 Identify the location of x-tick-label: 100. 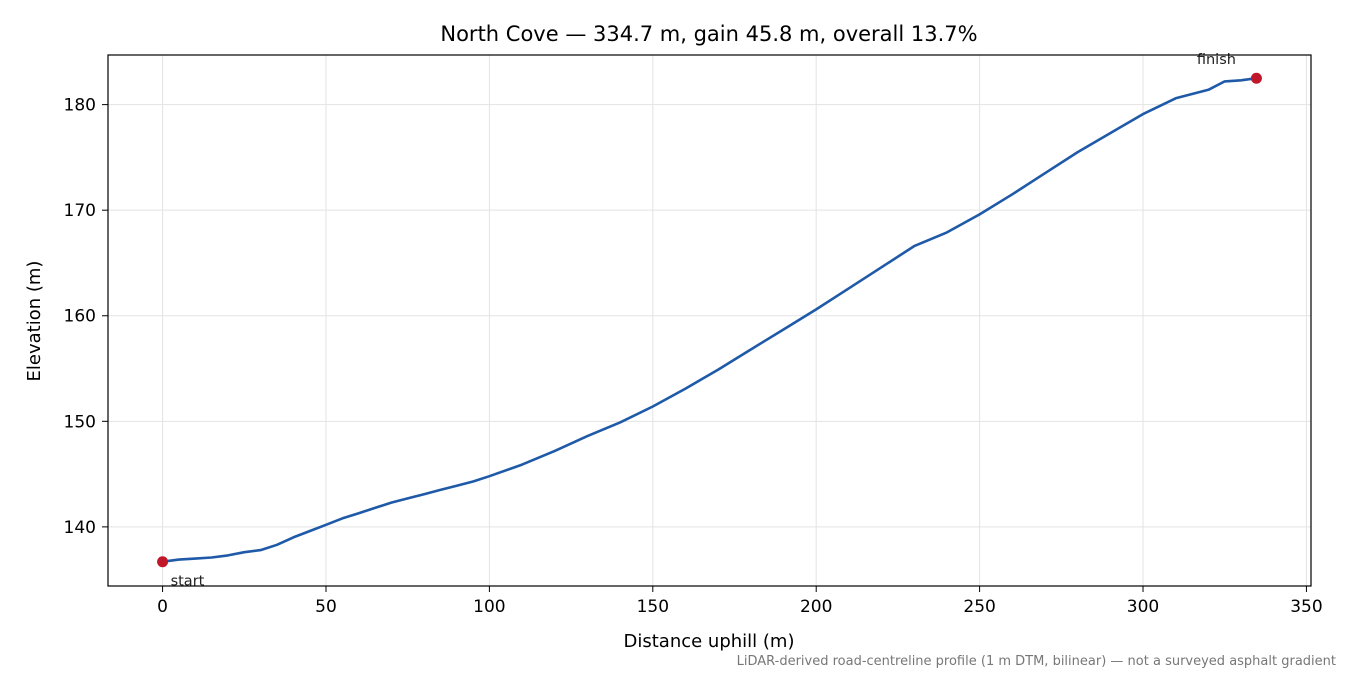
(489, 607).